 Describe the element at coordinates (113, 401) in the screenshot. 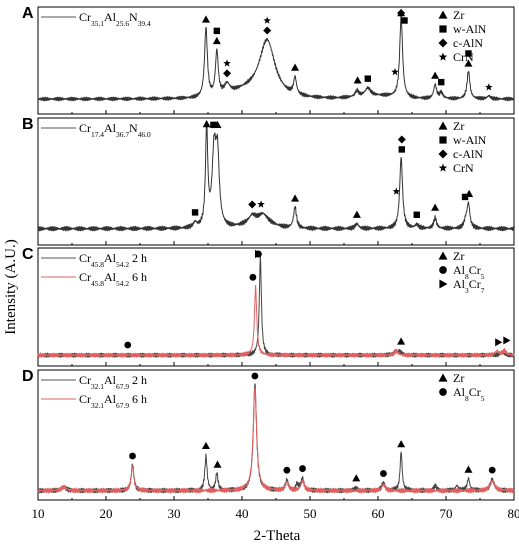

I see `legend-label: Cr32.1Al67.9 6 h` at that location.